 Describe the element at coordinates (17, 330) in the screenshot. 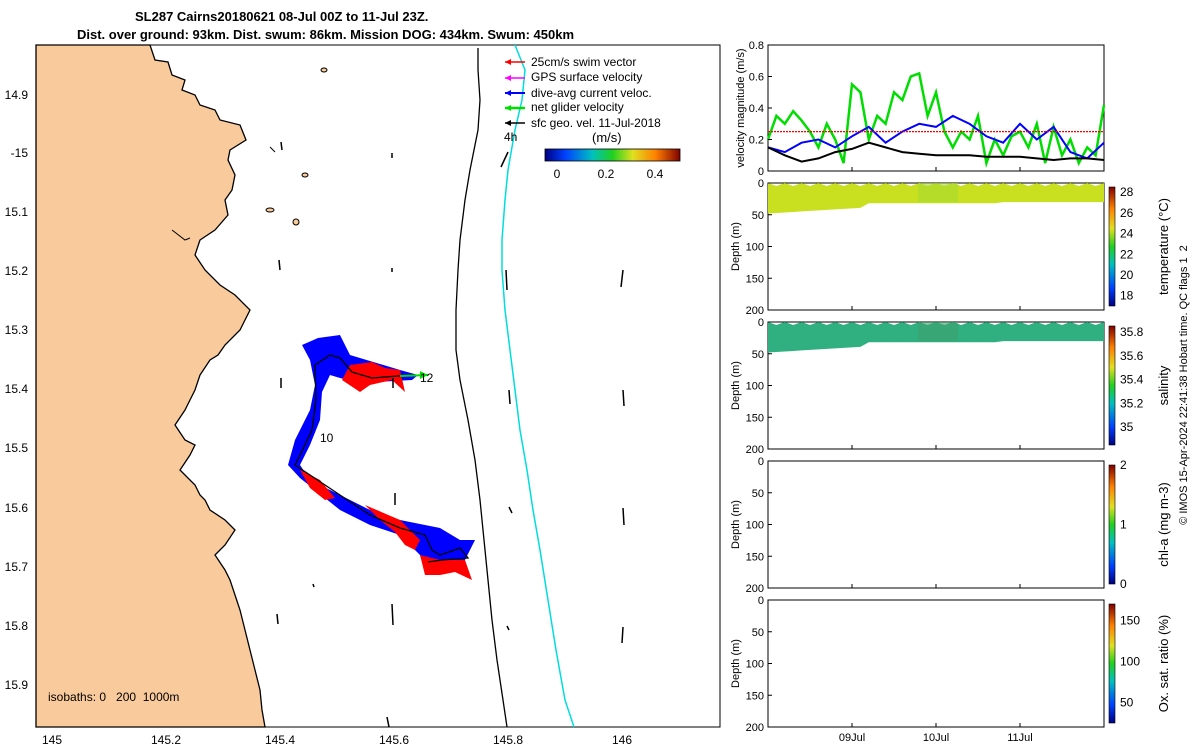

I see `svg-text: 15.3` at that location.